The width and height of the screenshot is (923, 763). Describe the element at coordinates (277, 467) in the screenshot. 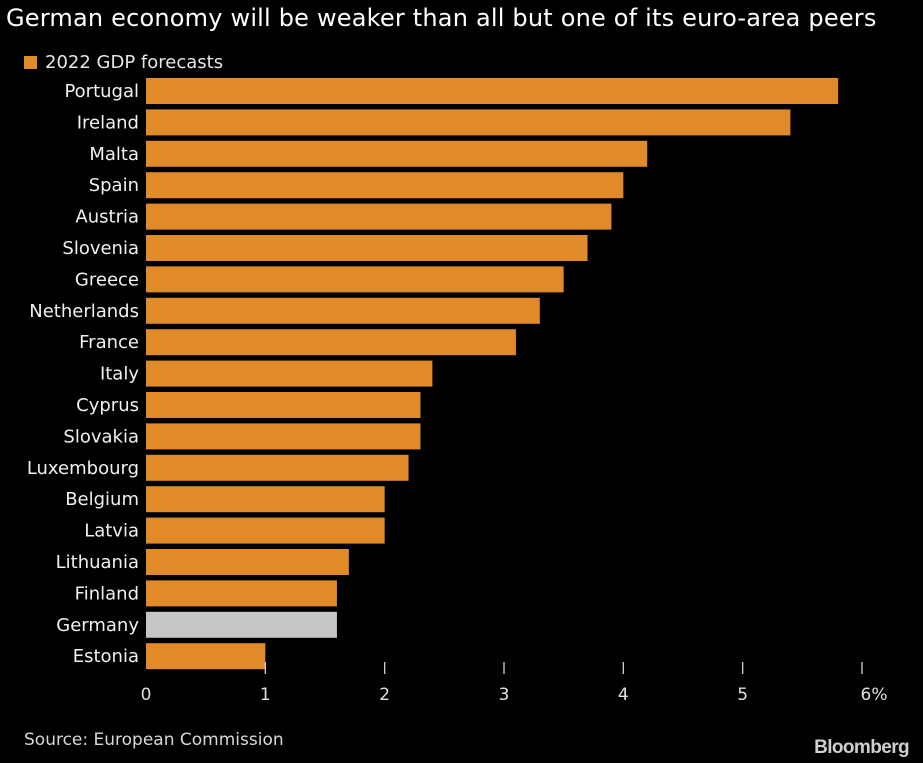

I see `bar-luxembourg` at that location.